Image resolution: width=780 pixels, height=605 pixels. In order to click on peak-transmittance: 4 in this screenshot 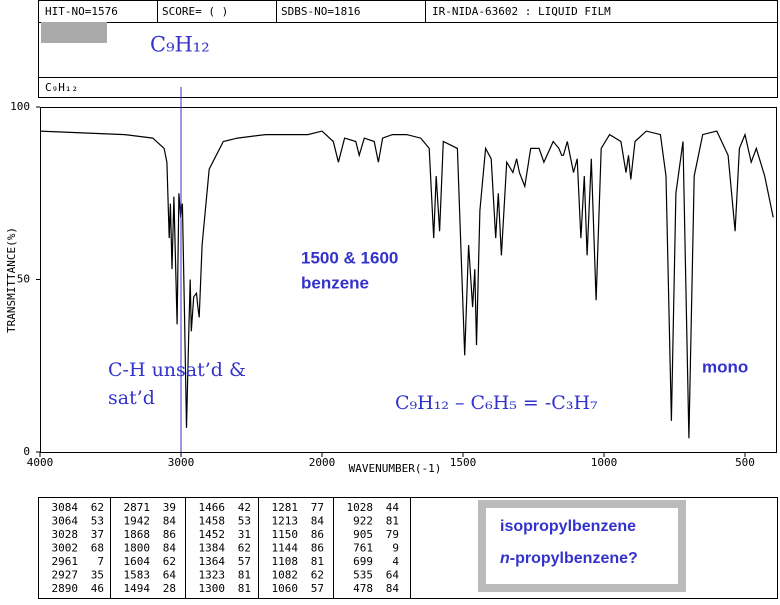, I will do `click(395, 561)`.